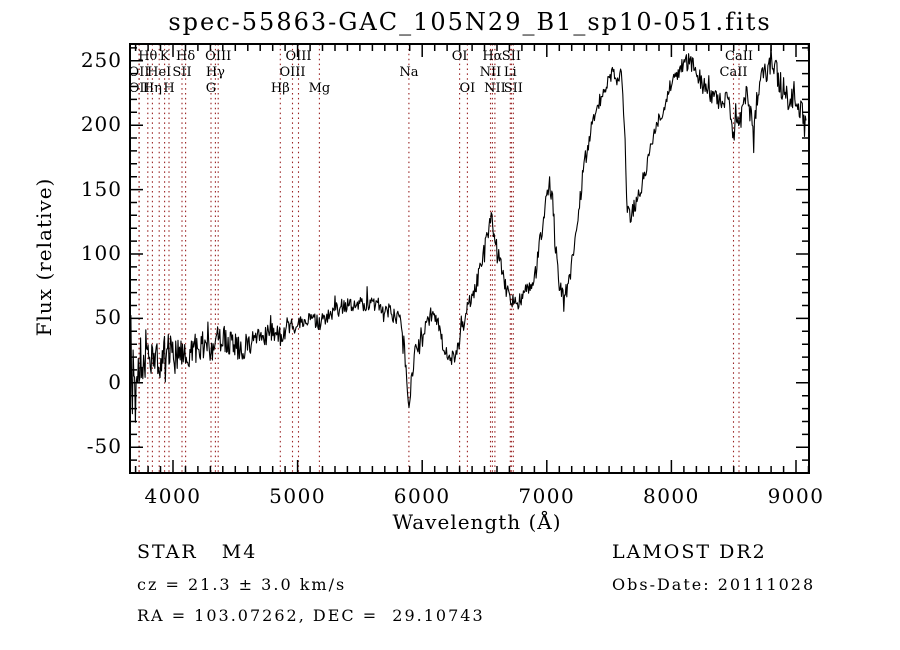 This screenshot has width=900, height=650. I want to click on spectral-line-label: Mg, so click(320, 88).